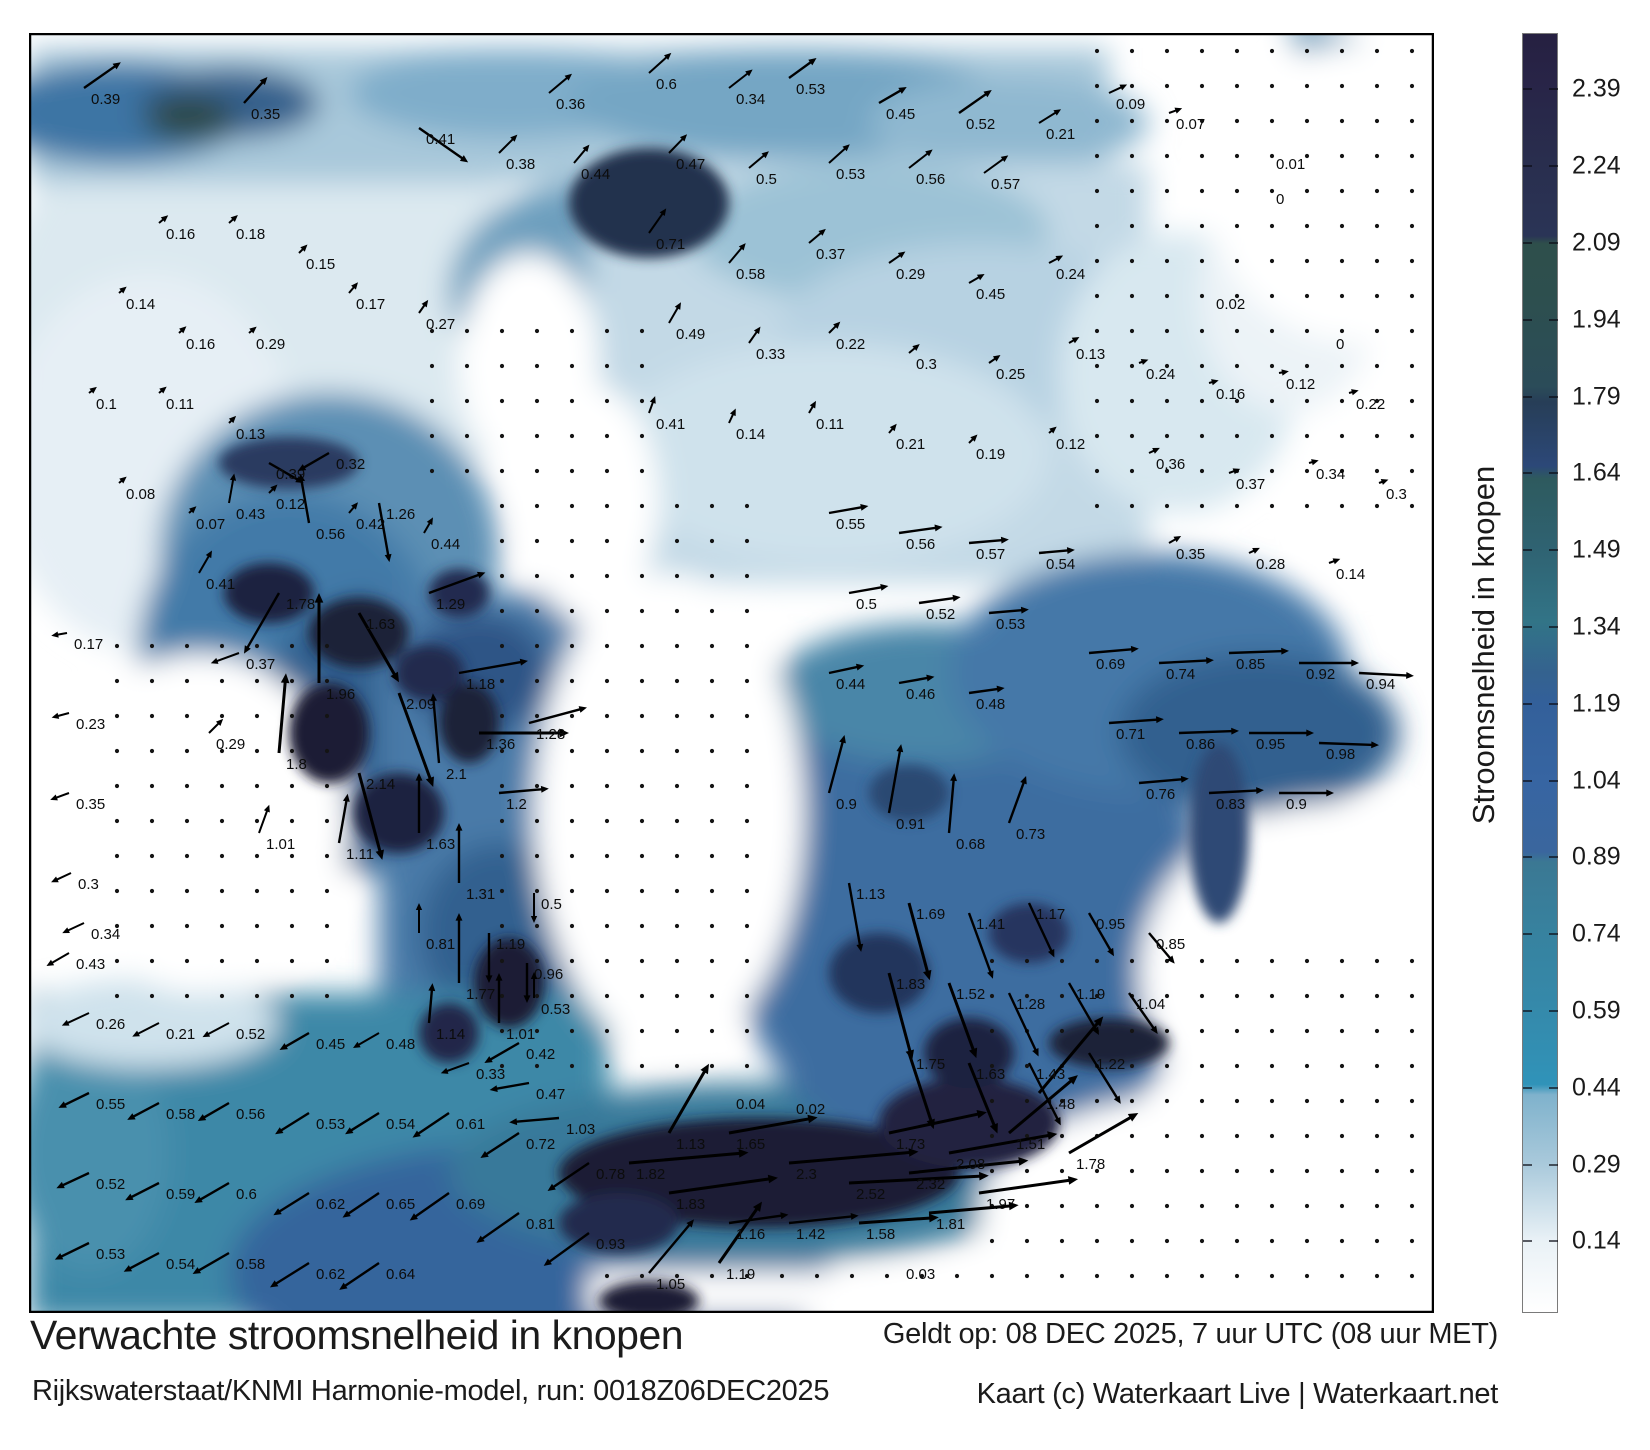 Image resolution: width=1650 pixels, height=1450 pixels. Describe the element at coordinates (1060, 134) in the screenshot. I see `current-speed-label: 0.21` at that location.